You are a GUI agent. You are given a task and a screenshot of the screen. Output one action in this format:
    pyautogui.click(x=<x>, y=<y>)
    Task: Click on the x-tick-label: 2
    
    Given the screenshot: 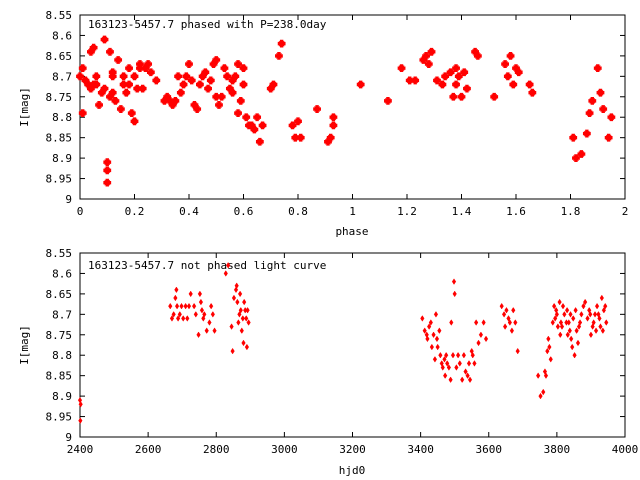 What is the action you would take?
    pyautogui.click(x=625, y=211)
    